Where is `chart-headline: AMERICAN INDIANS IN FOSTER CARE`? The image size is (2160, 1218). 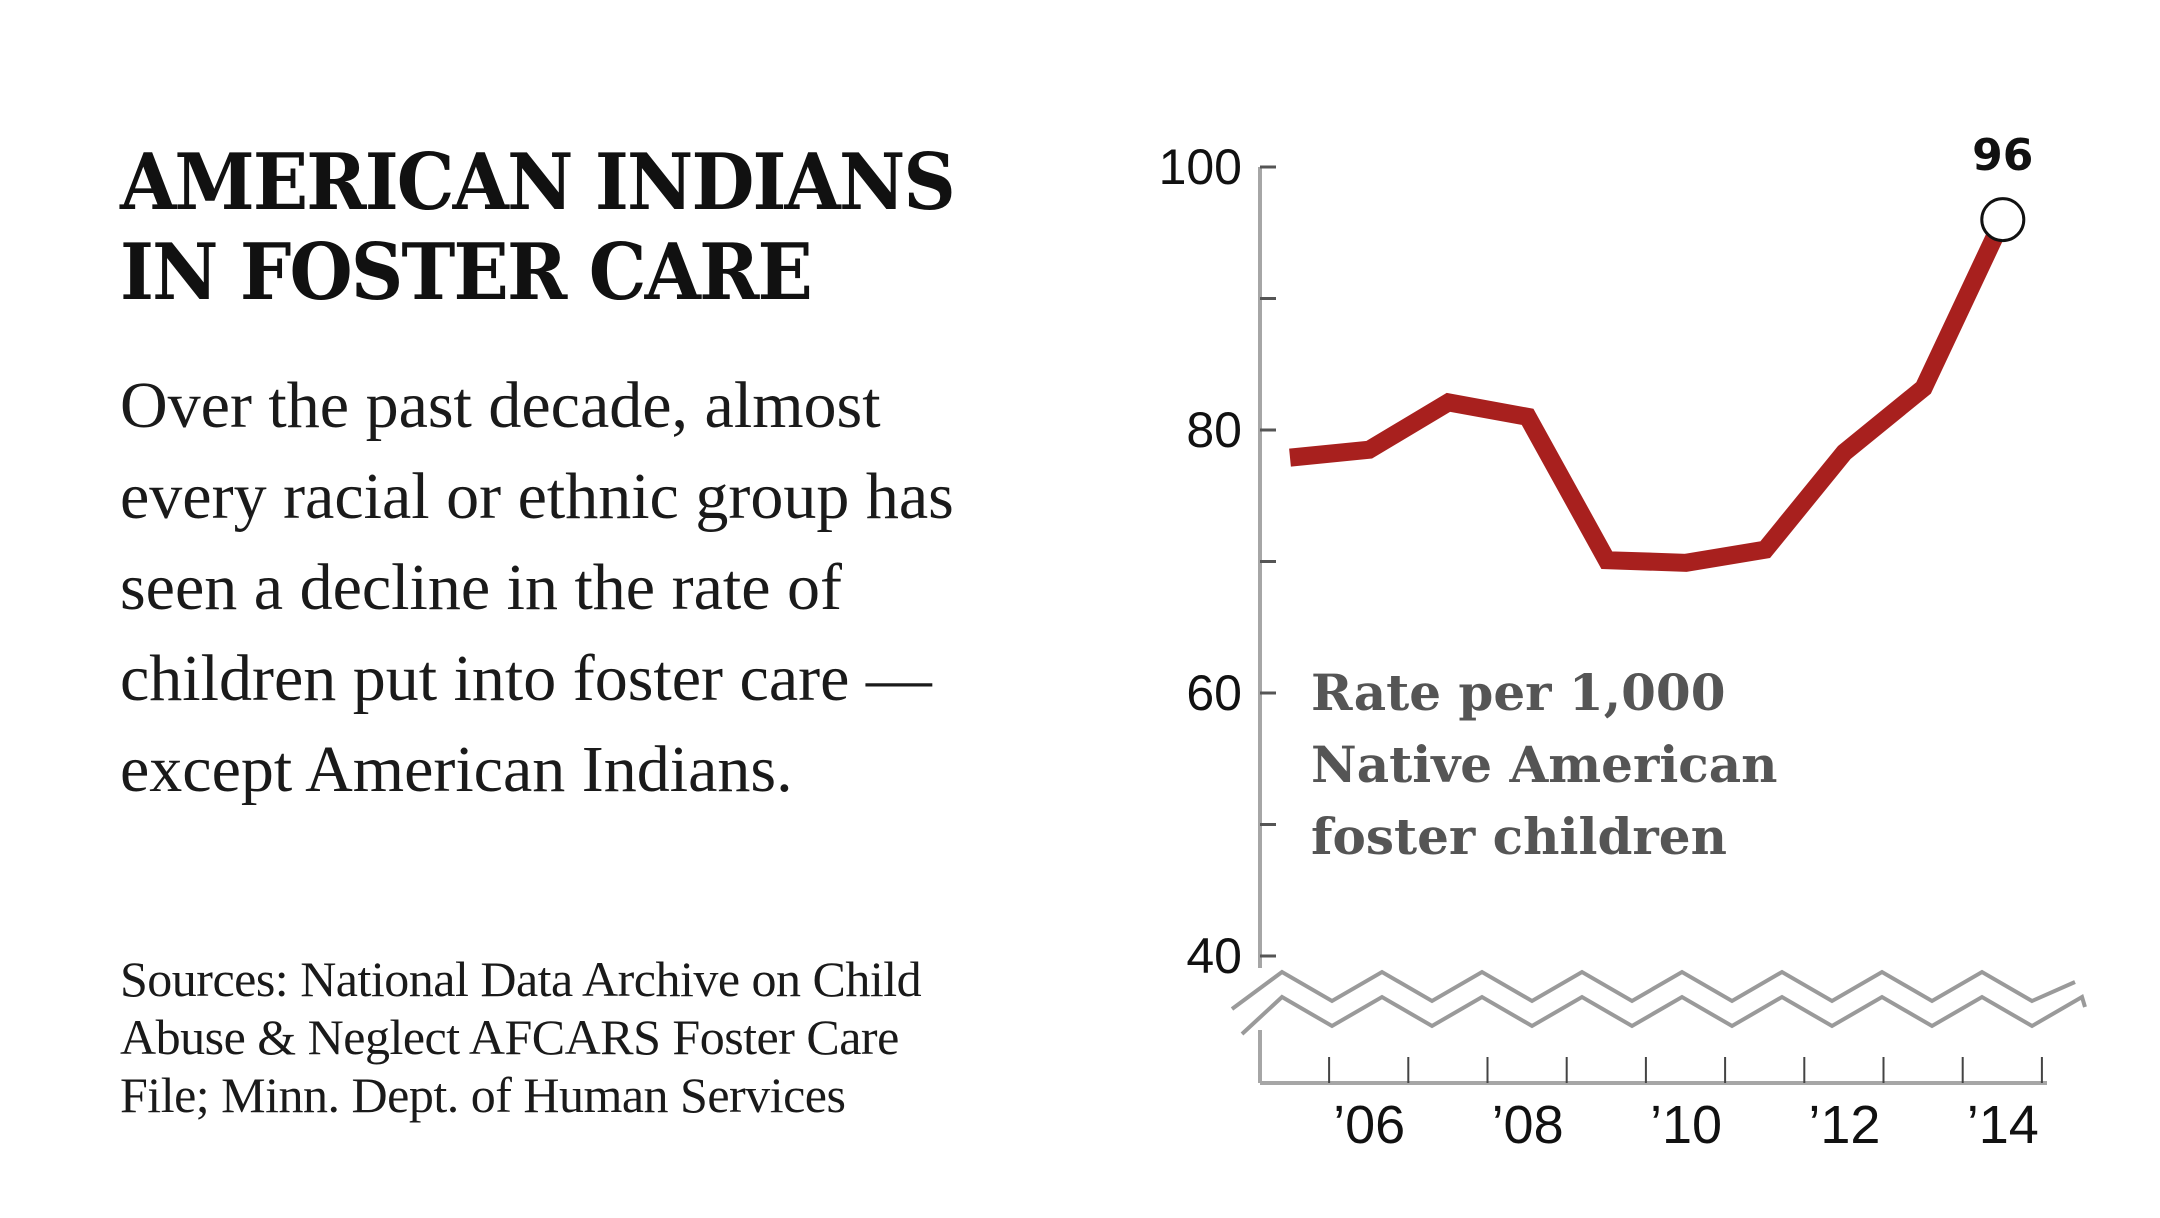 chart-headline: AMERICAN INDIANS IN FOSTER CARE is located at coordinates (538, 227).